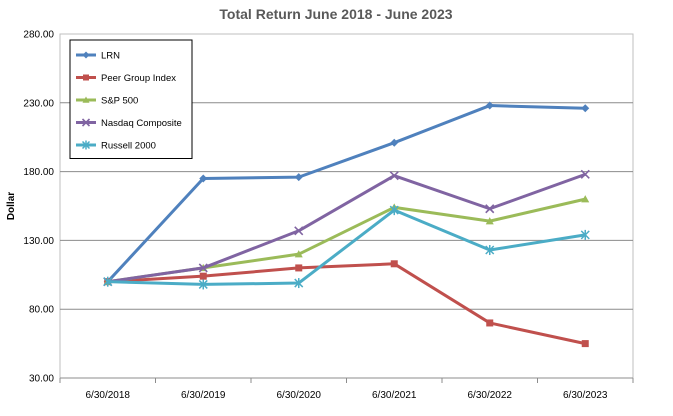  I want to click on legend-item: Russell 2000, so click(116, 146).